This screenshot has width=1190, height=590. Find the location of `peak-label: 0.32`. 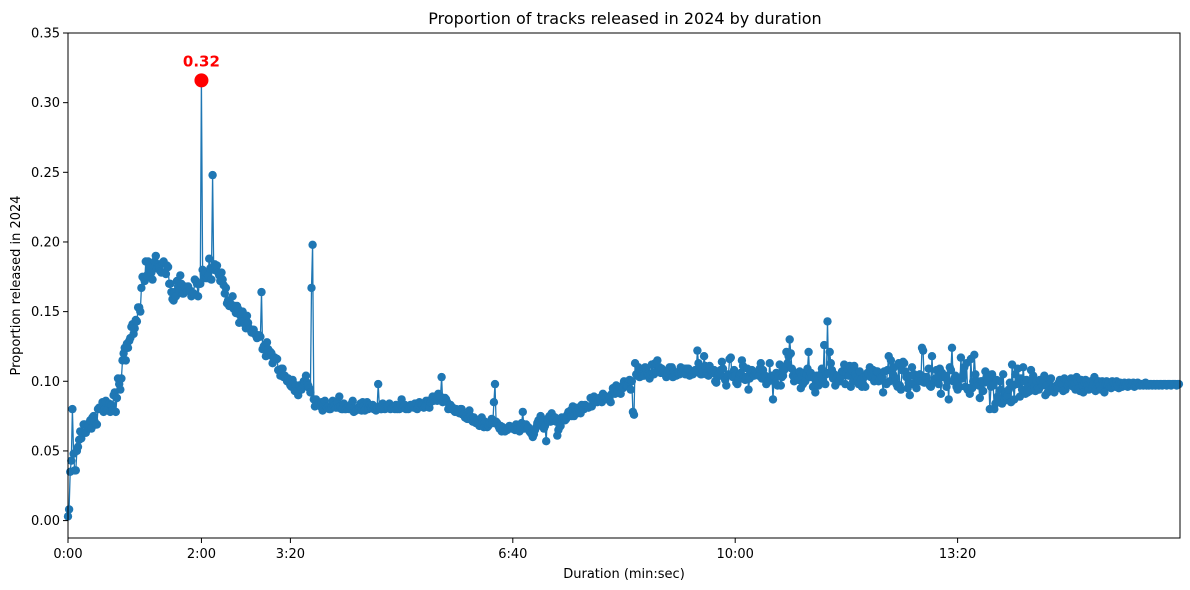

peak-label: 0.32 is located at coordinates (201, 61).